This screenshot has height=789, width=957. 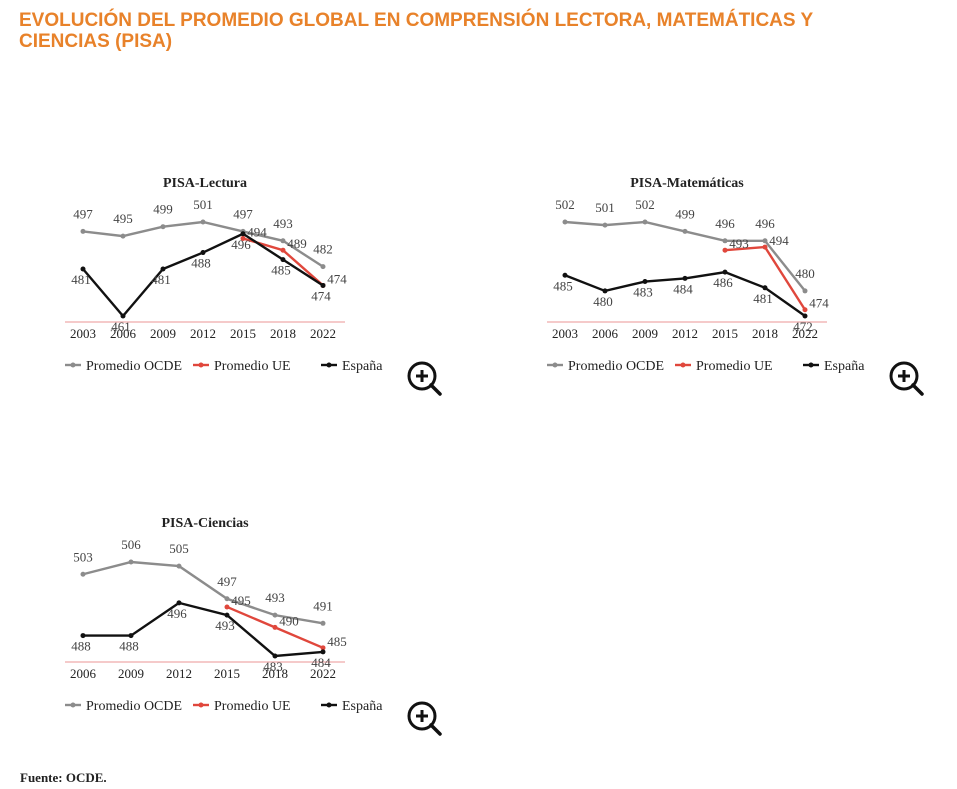 I want to click on value-label: 505, so click(x=179, y=548).